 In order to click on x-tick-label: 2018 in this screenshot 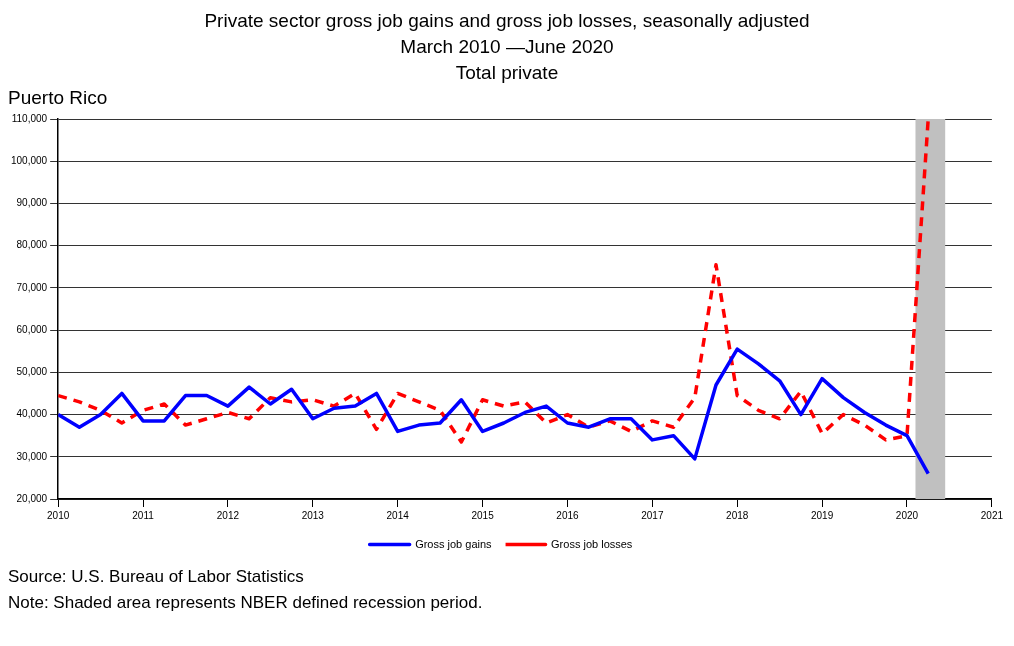, I will do `click(737, 515)`.